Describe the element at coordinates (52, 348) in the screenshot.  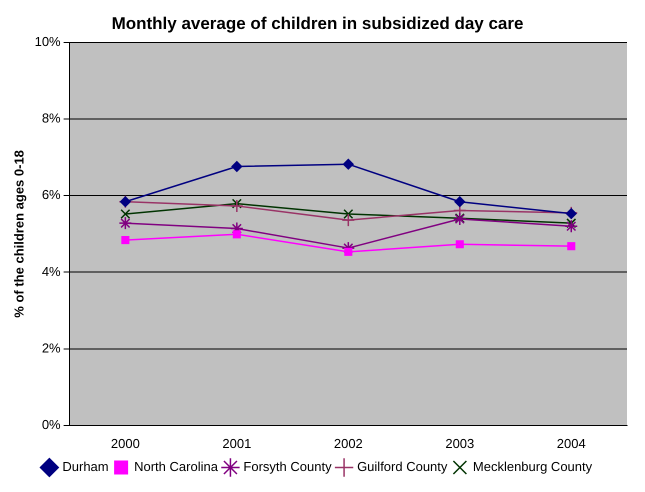
I see `y-tick-label: 2%` at that location.